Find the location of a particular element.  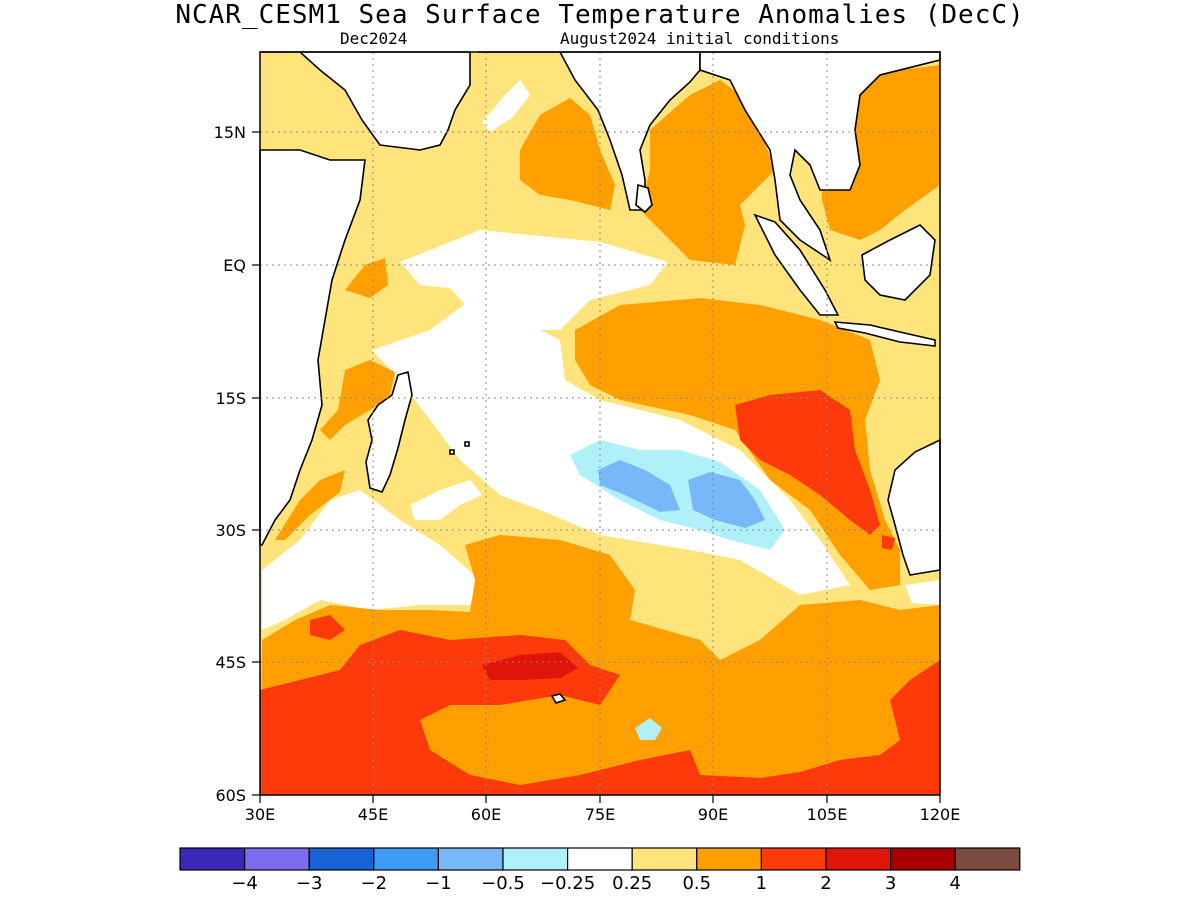

lon-label: 105E is located at coordinates (827, 814).